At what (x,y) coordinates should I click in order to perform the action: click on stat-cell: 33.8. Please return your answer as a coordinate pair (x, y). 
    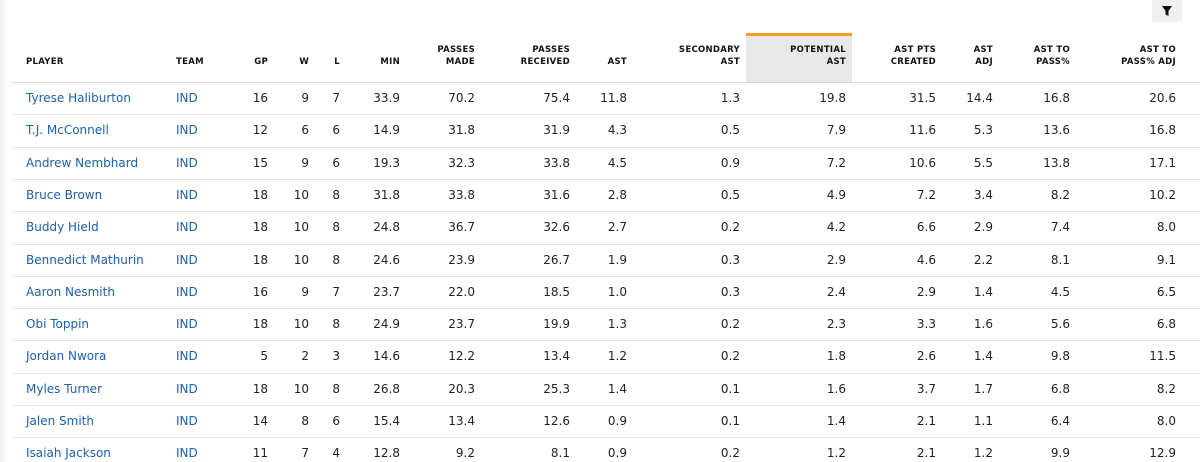
    Looking at the image, I should click on (556, 162).